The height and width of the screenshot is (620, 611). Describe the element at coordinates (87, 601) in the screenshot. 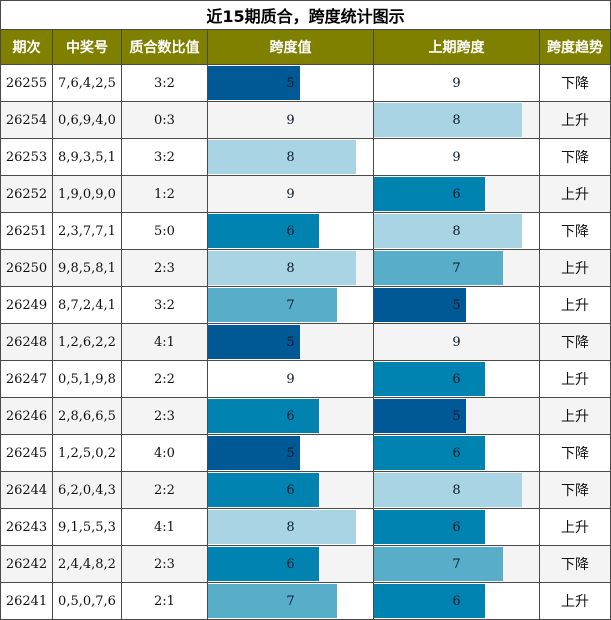

I see `numbers-cell: 0,5,0,7,6` at that location.